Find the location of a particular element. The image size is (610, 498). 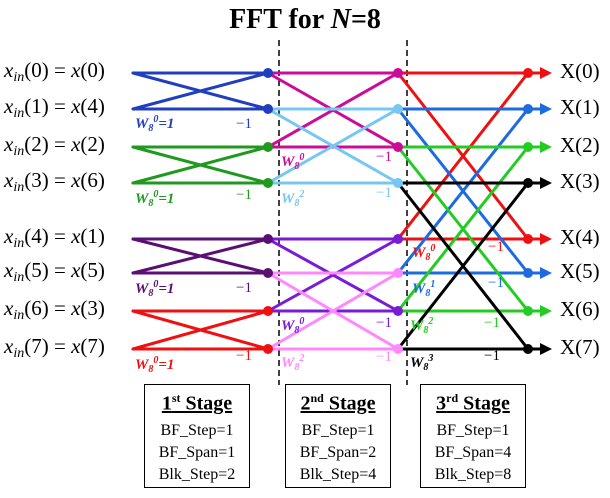

stage3-box: 3rd Stage BF_Step=1 BF_Span=4 Blk_Step=8 is located at coordinates (473, 436).